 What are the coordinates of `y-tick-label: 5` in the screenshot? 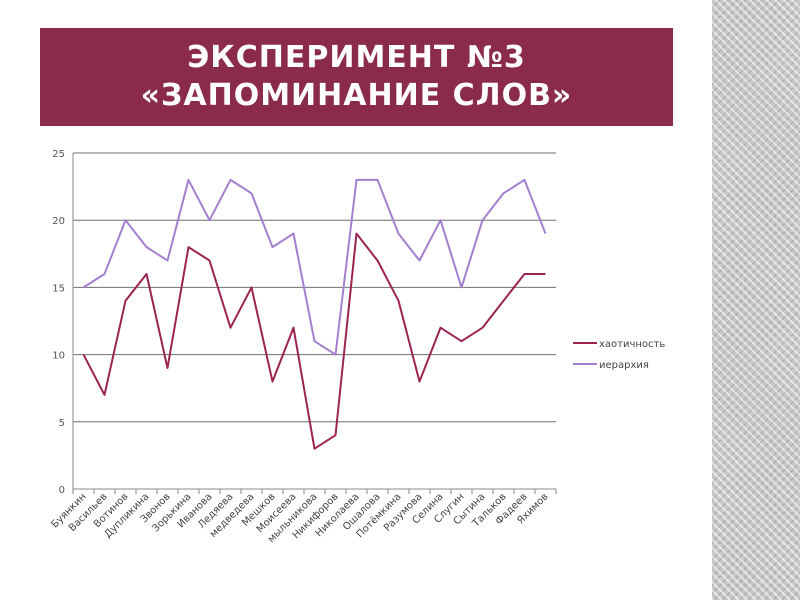 It's located at (62, 423).